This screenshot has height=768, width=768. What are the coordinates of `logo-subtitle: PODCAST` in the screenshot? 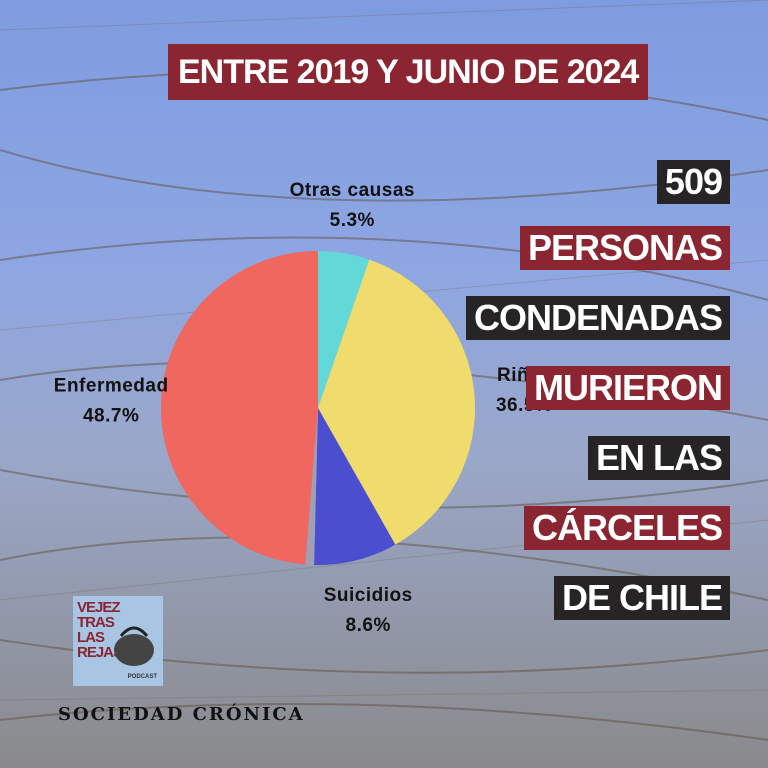 It's located at (142, 677).